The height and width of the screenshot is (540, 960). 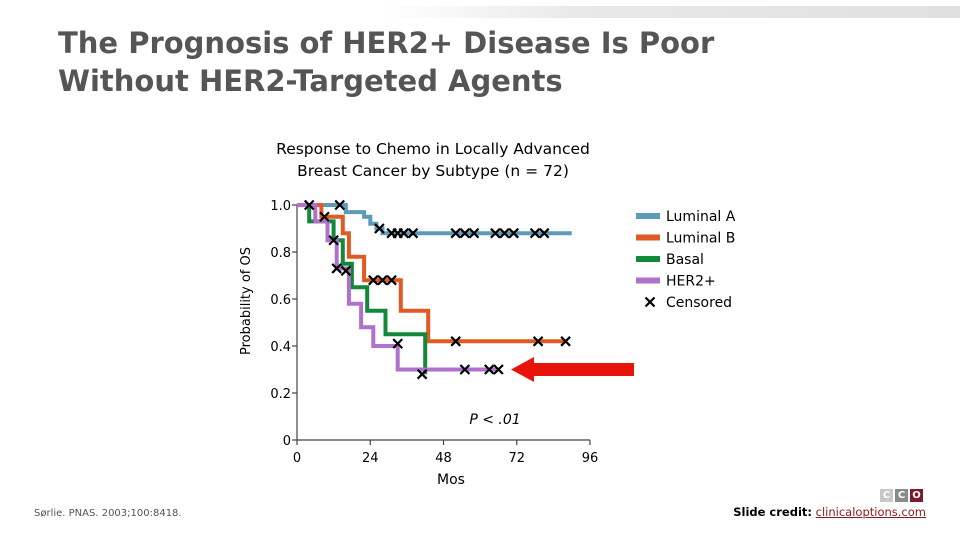 What do you see at coordinates (691, 282) in the screenshot?
I see `legend-label: HER2+` at bounding box center [691, 282].